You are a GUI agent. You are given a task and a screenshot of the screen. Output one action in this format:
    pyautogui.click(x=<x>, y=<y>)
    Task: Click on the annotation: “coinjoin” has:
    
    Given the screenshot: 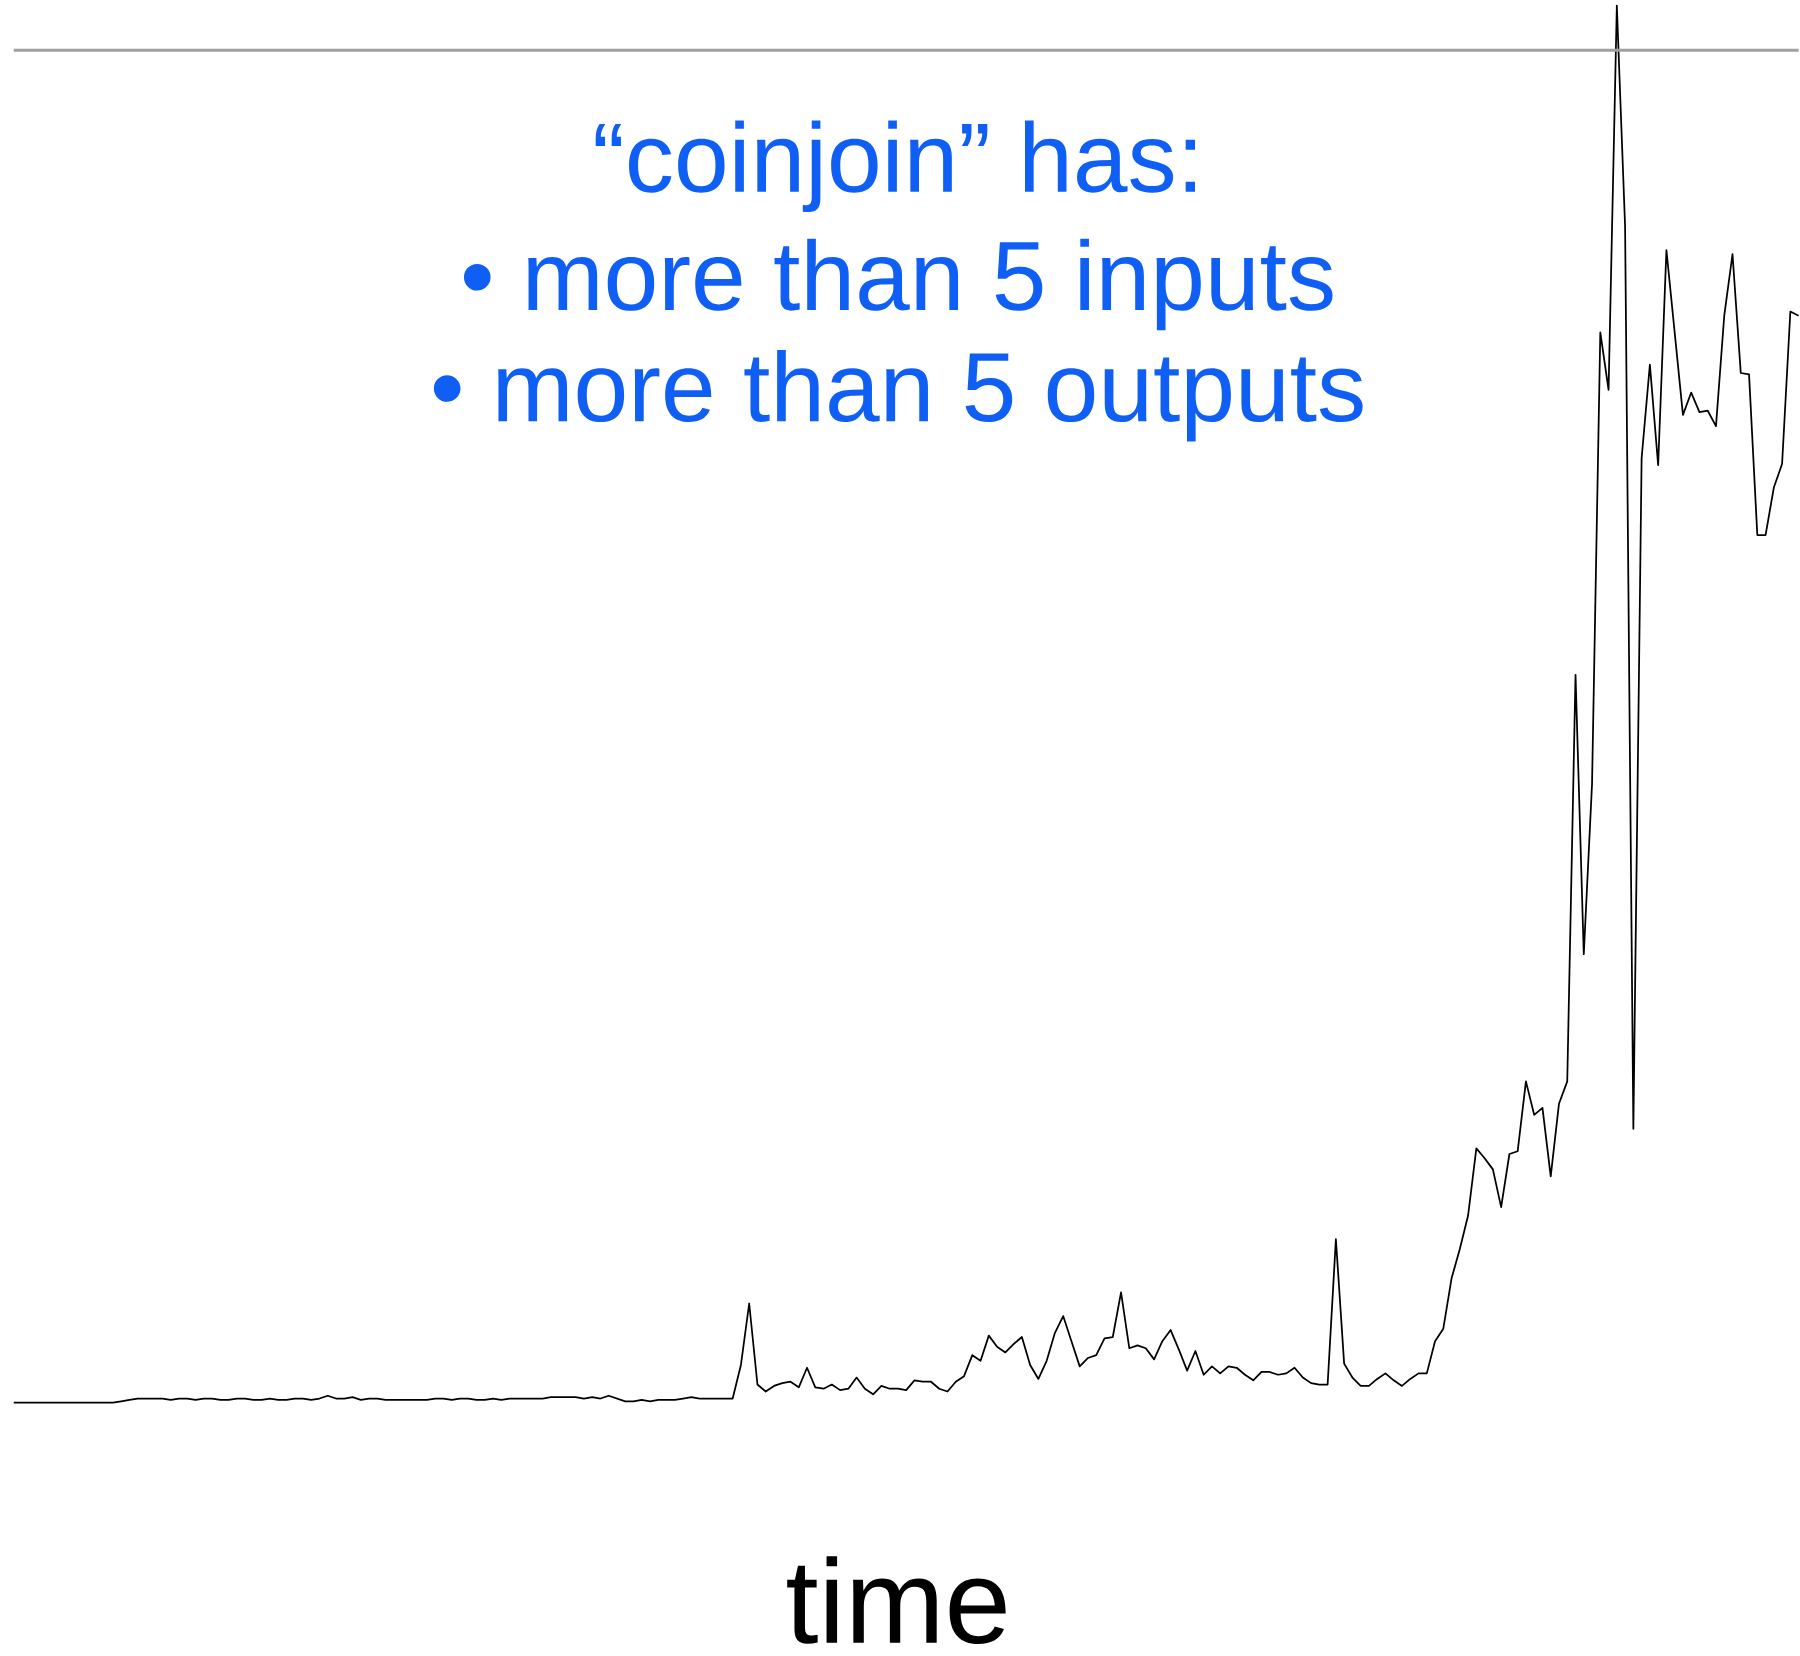 What is the action you would take?
    pyautogui.click(x=895, y=166)
    